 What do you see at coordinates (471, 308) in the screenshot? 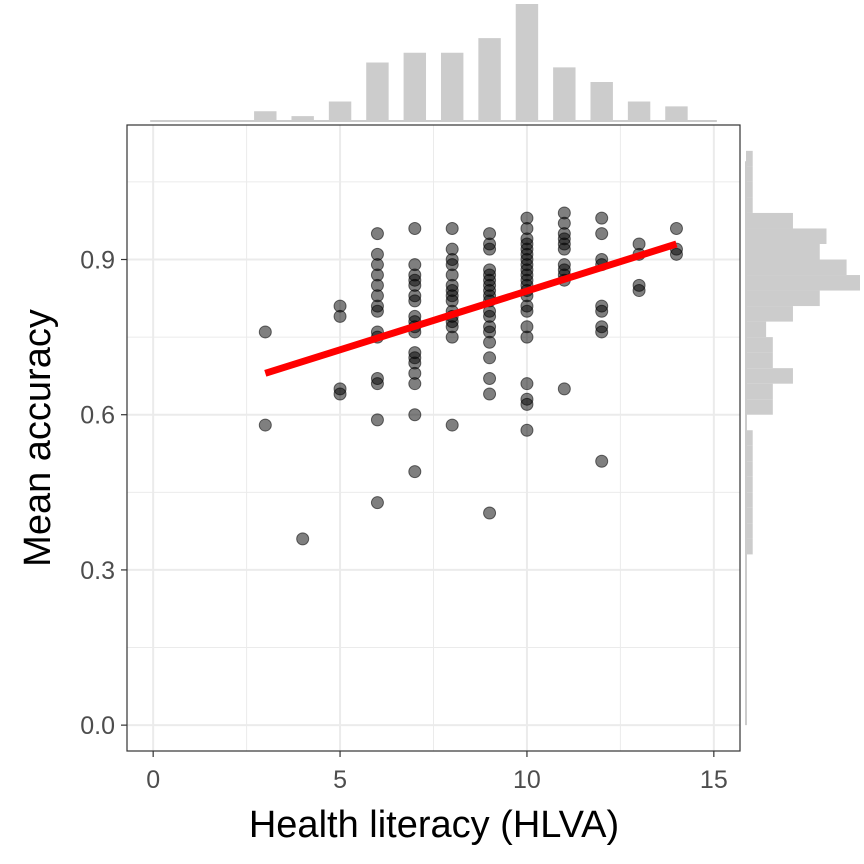
I see `regression-line` at bounding box center [471, 308].